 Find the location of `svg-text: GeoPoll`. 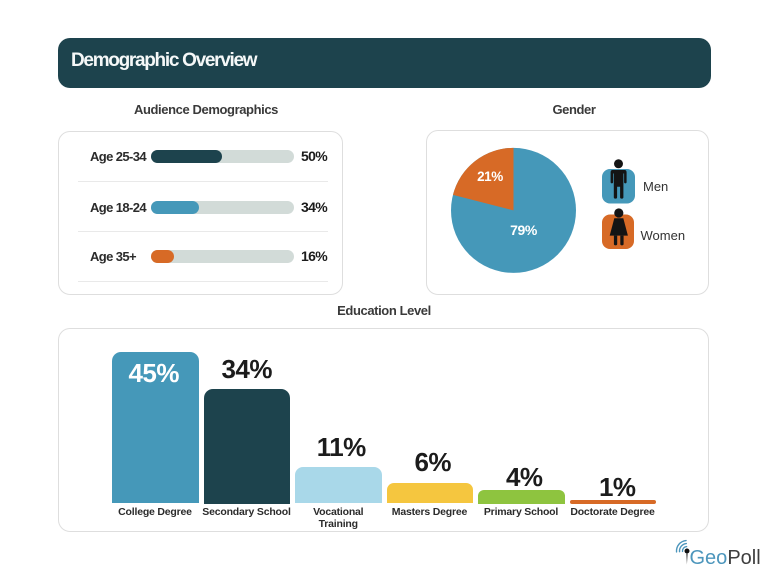

svg-text: GeoPoll is located at coordinates (725, 558).